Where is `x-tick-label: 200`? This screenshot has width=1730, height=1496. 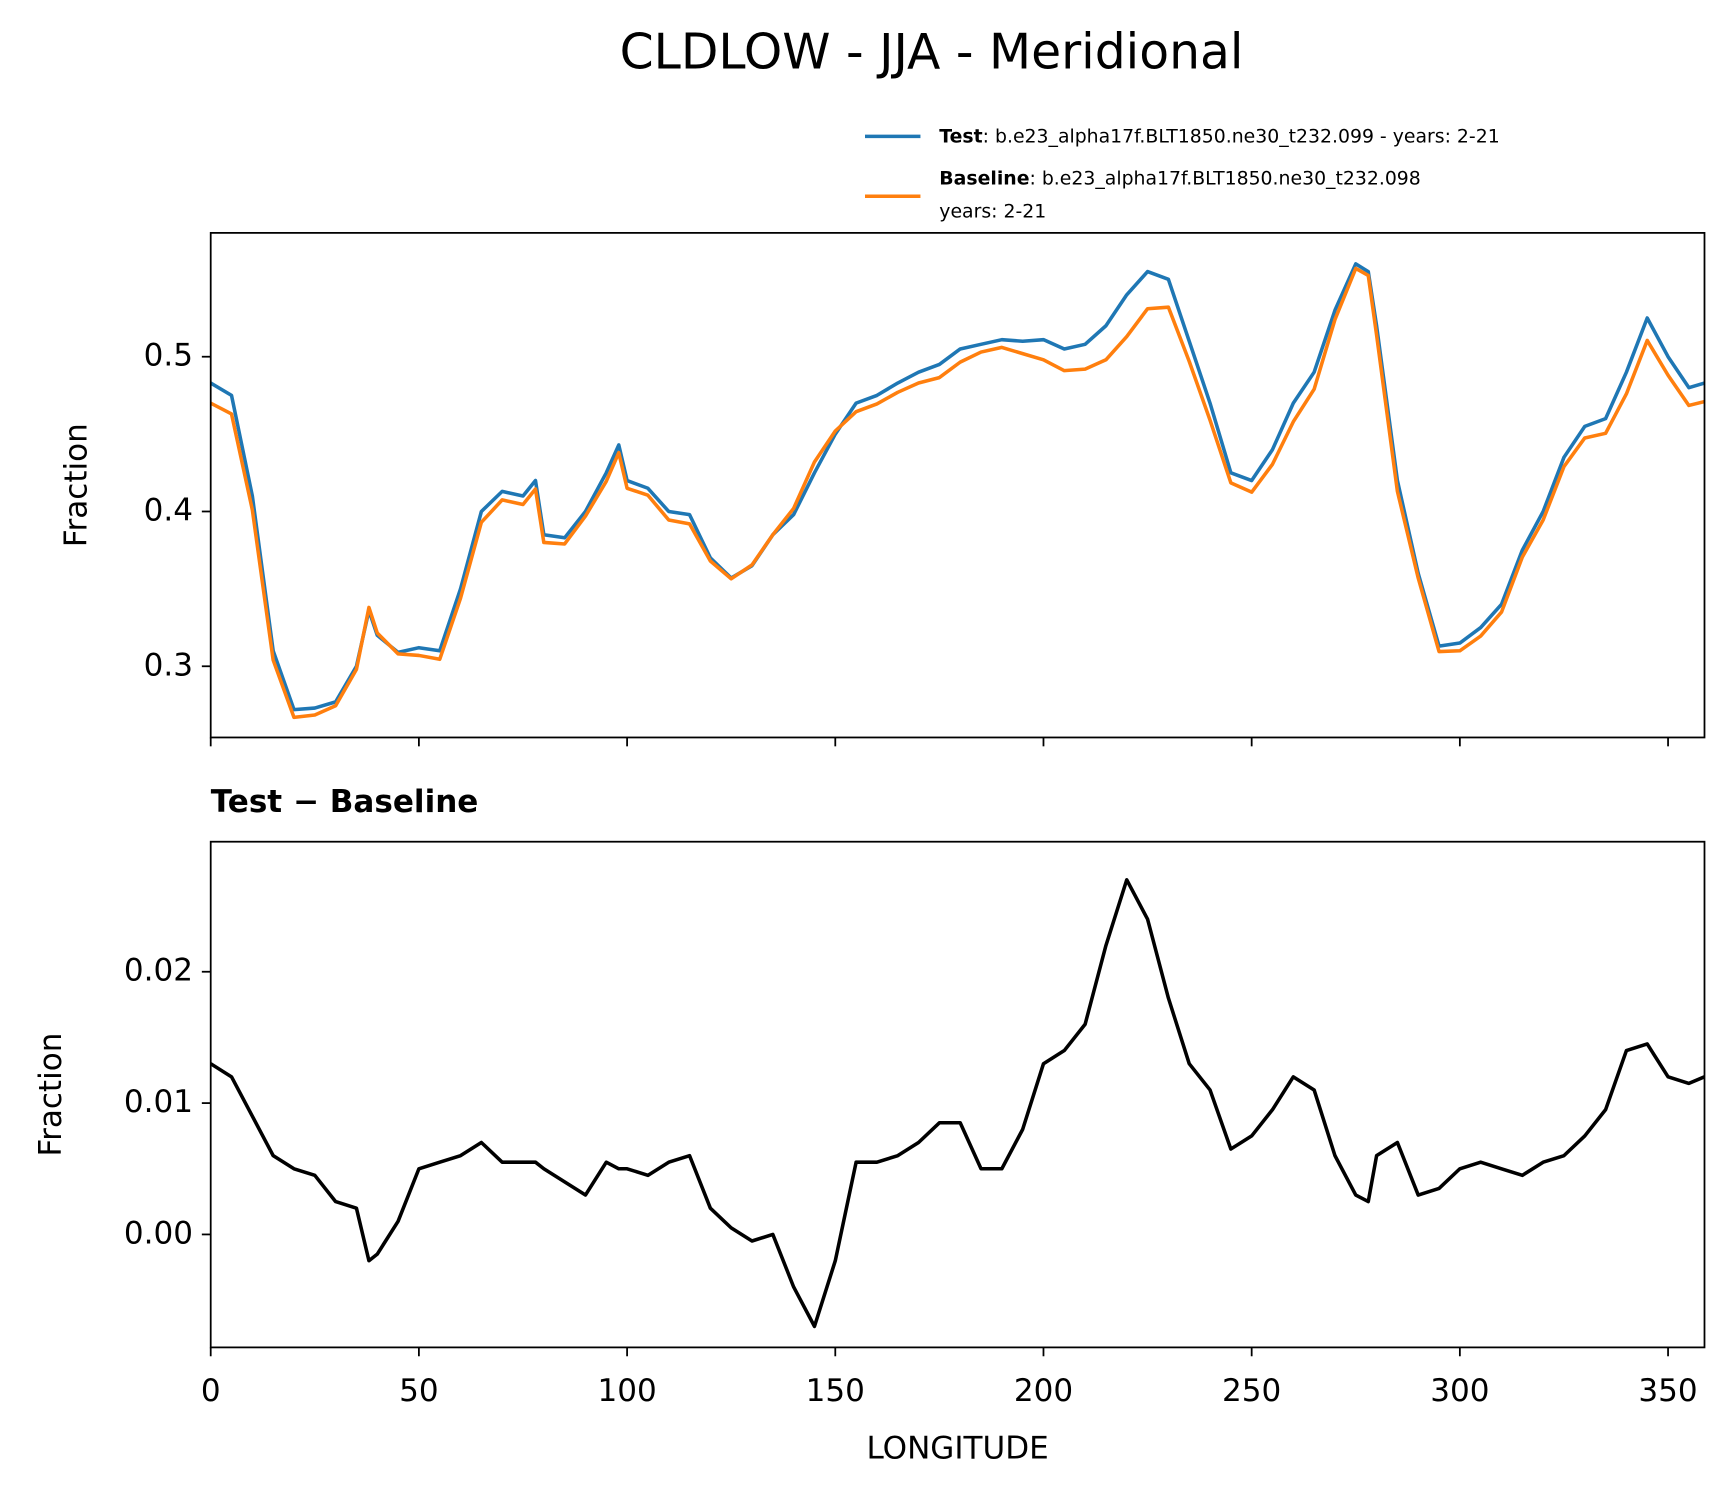 x-tick-label: 200 is located at coordinates (1043, 1391).